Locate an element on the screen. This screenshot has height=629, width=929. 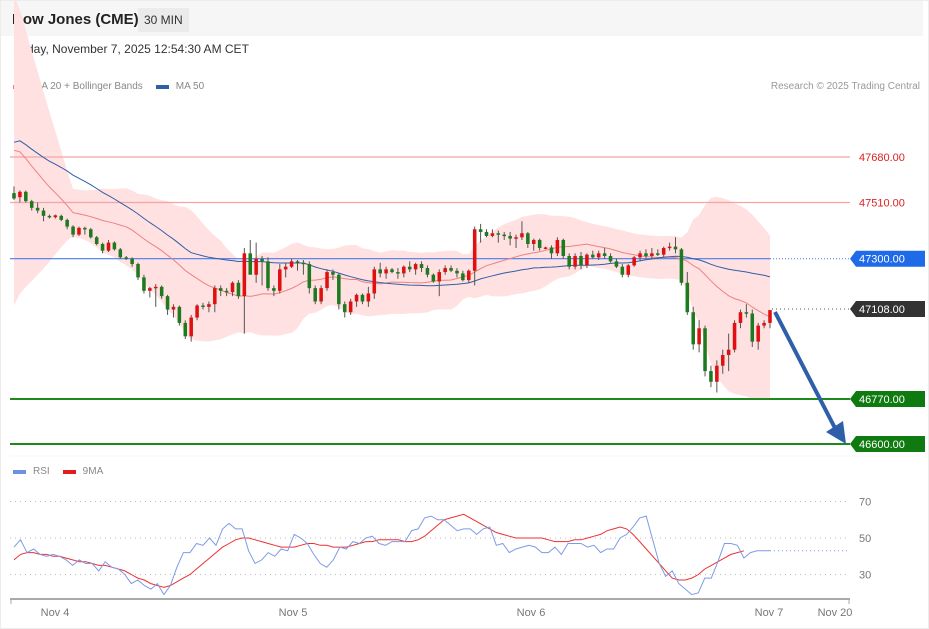
rsi-tick-label: 50 is located at coordinates (865, 539).